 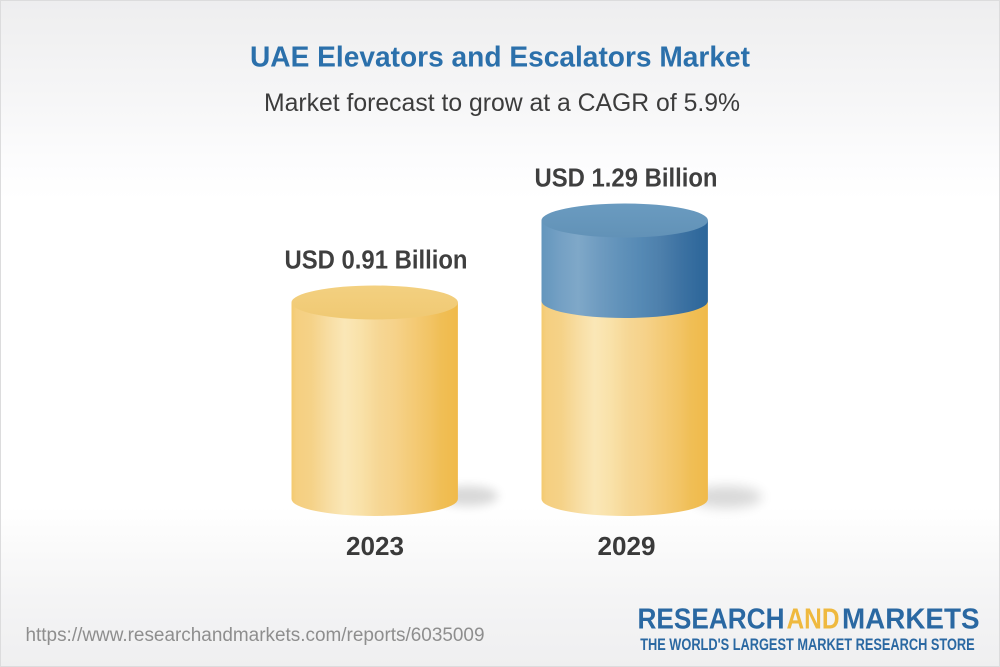 What do you see at coordinates (711, 620) in the screenshot?
I see `svg-text: RESEARCH` at bounding box center [711, 620].